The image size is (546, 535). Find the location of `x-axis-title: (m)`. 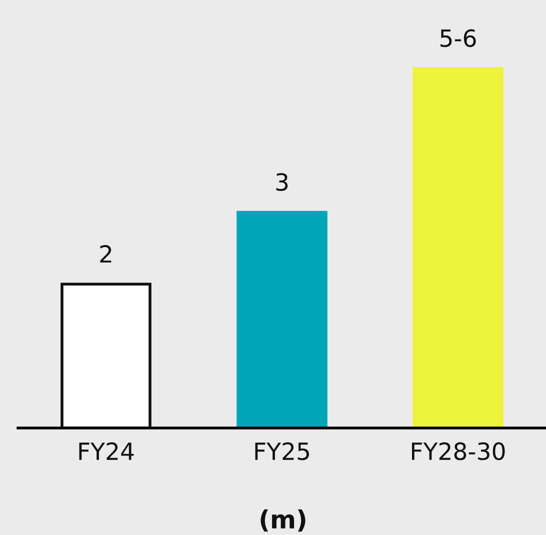

x-axis-title: (m) is located at coordinates (283, 520).